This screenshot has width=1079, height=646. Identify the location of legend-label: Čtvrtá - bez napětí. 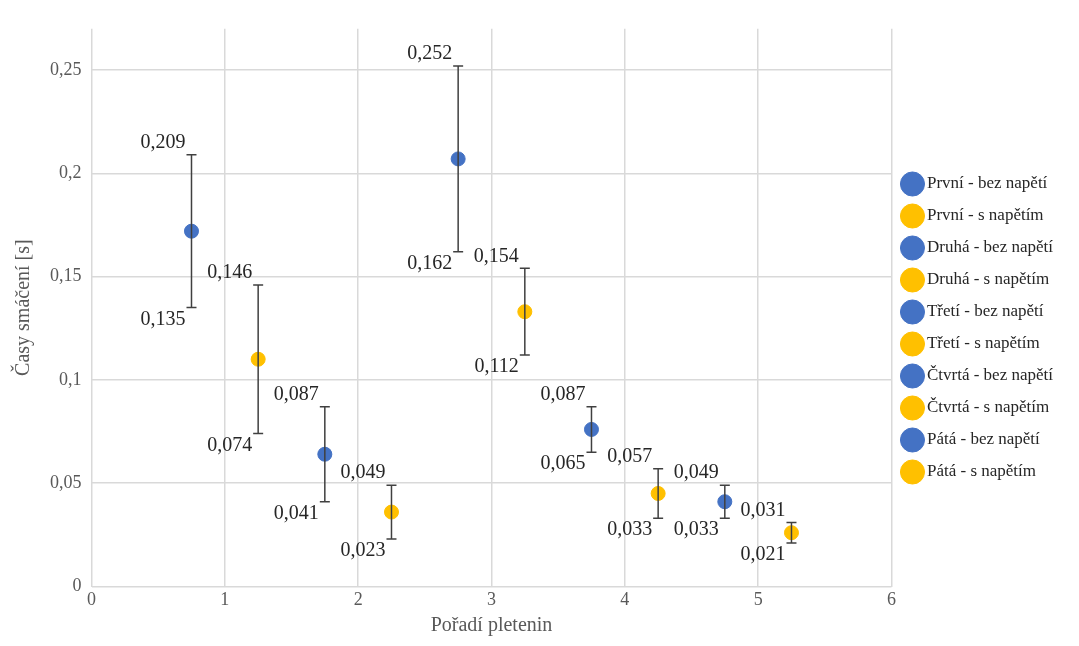
(990, 375).